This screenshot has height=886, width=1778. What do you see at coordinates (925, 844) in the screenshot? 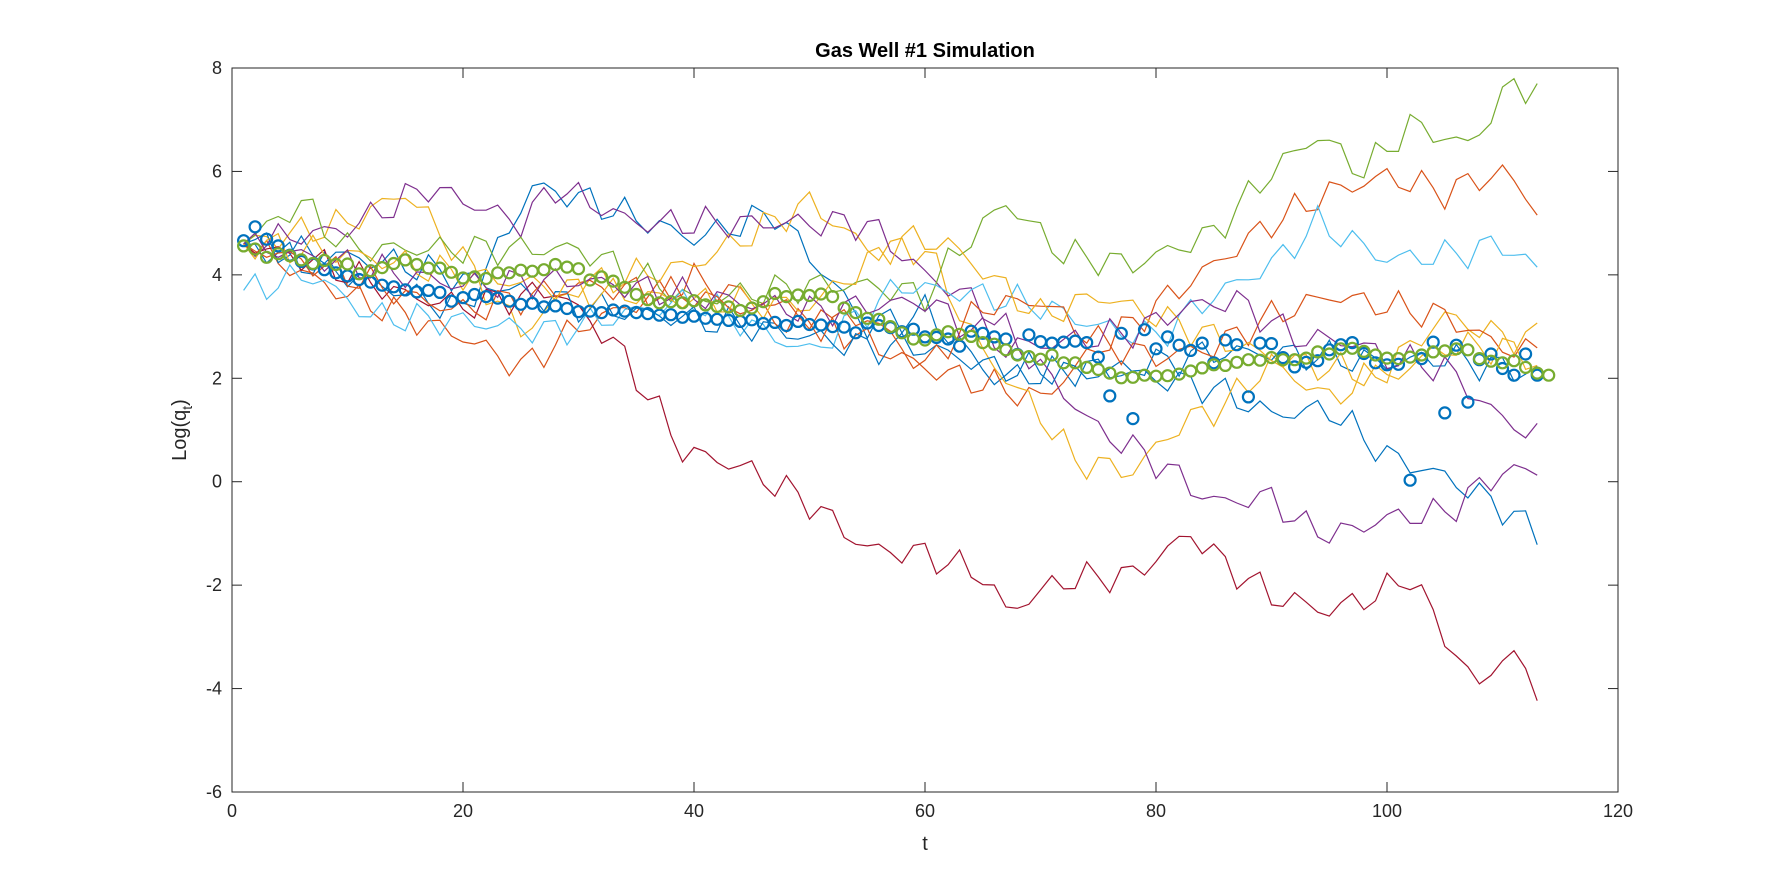
I see `x-axis-label: t` at bounding box center [925, 844].